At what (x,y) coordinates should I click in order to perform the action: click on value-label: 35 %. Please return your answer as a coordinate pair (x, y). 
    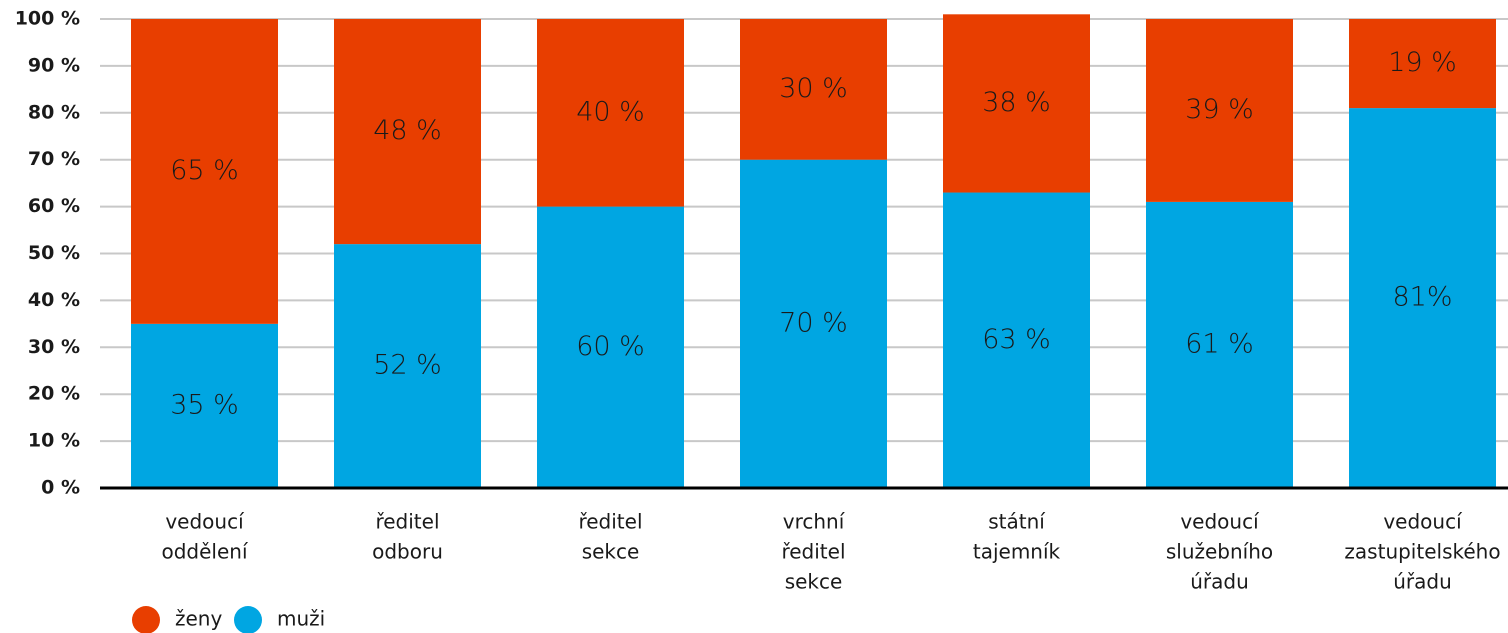
    Looking at the image, I should click on (204, 404).